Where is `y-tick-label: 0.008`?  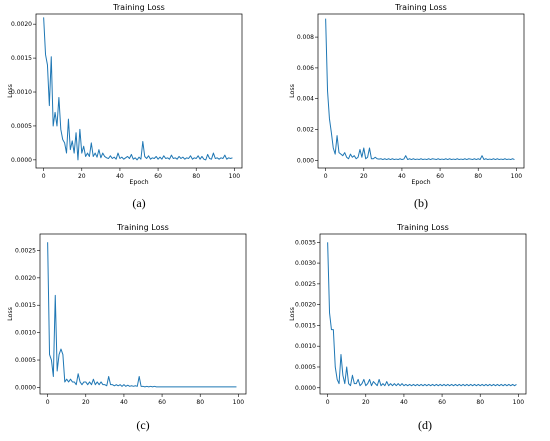 y-tick-label: 0.008 is located at coordinates (305, 37).